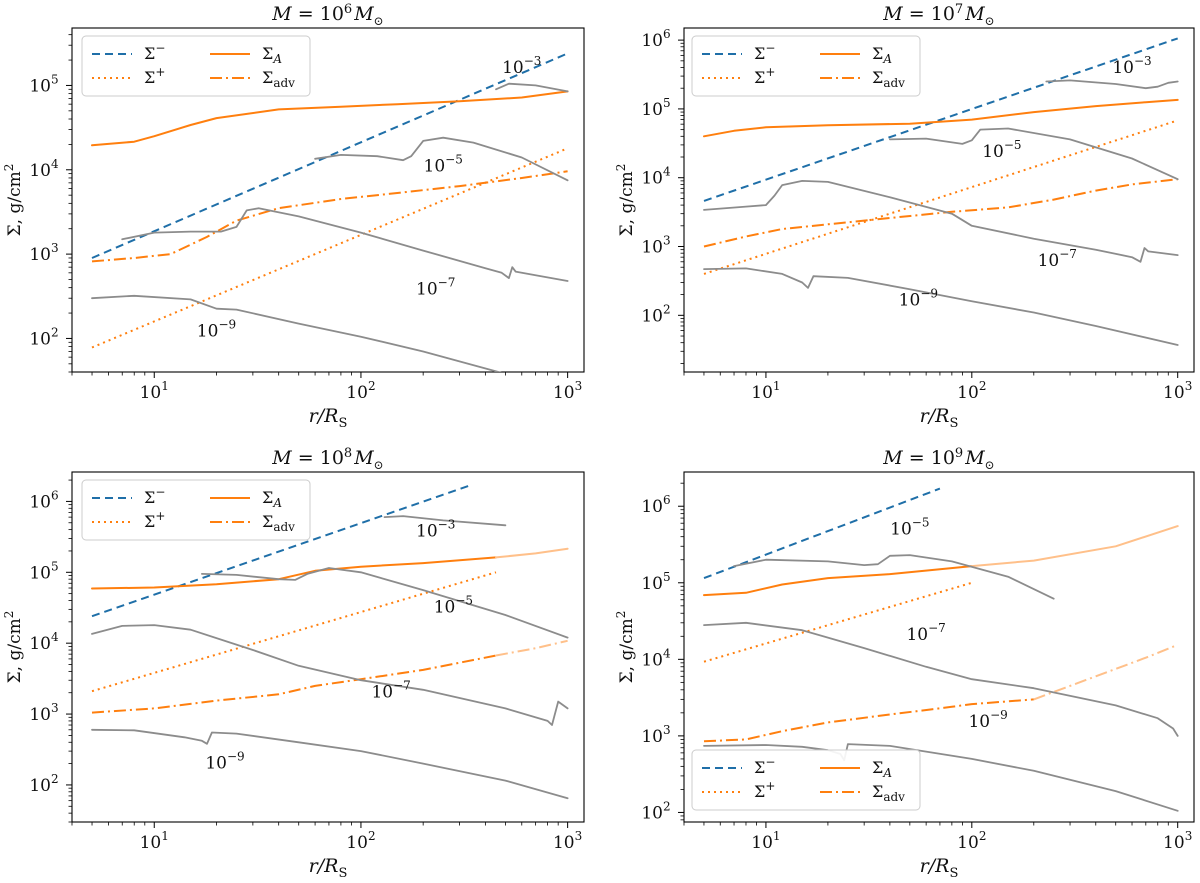 This screenshot has width=1200, height=883. Describe the element at coordinates (327, 459) in the screenshot. I see `panel-title: M = 108 M⊙` at that location.